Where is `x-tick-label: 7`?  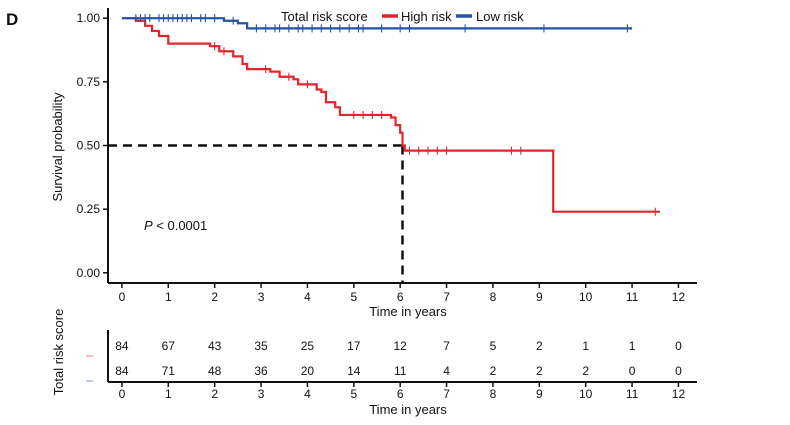 x-tick-label: 7 is located at coordinates (446, 297).